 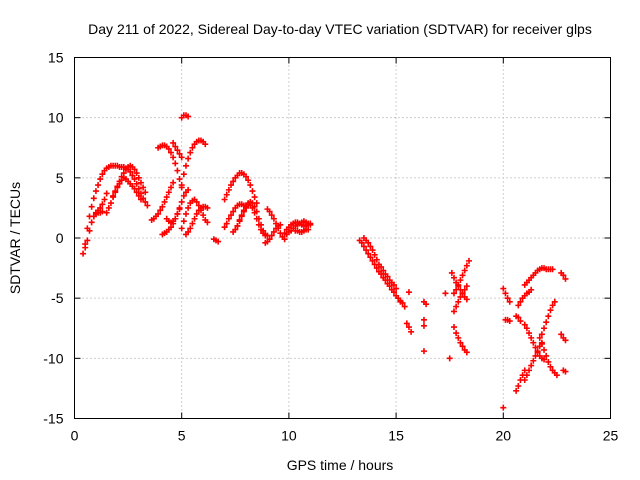 What do you see at coordinates (182, 436) in the screenshot?
I see `x-tick-label: 5` at bounding box center [182, 436].